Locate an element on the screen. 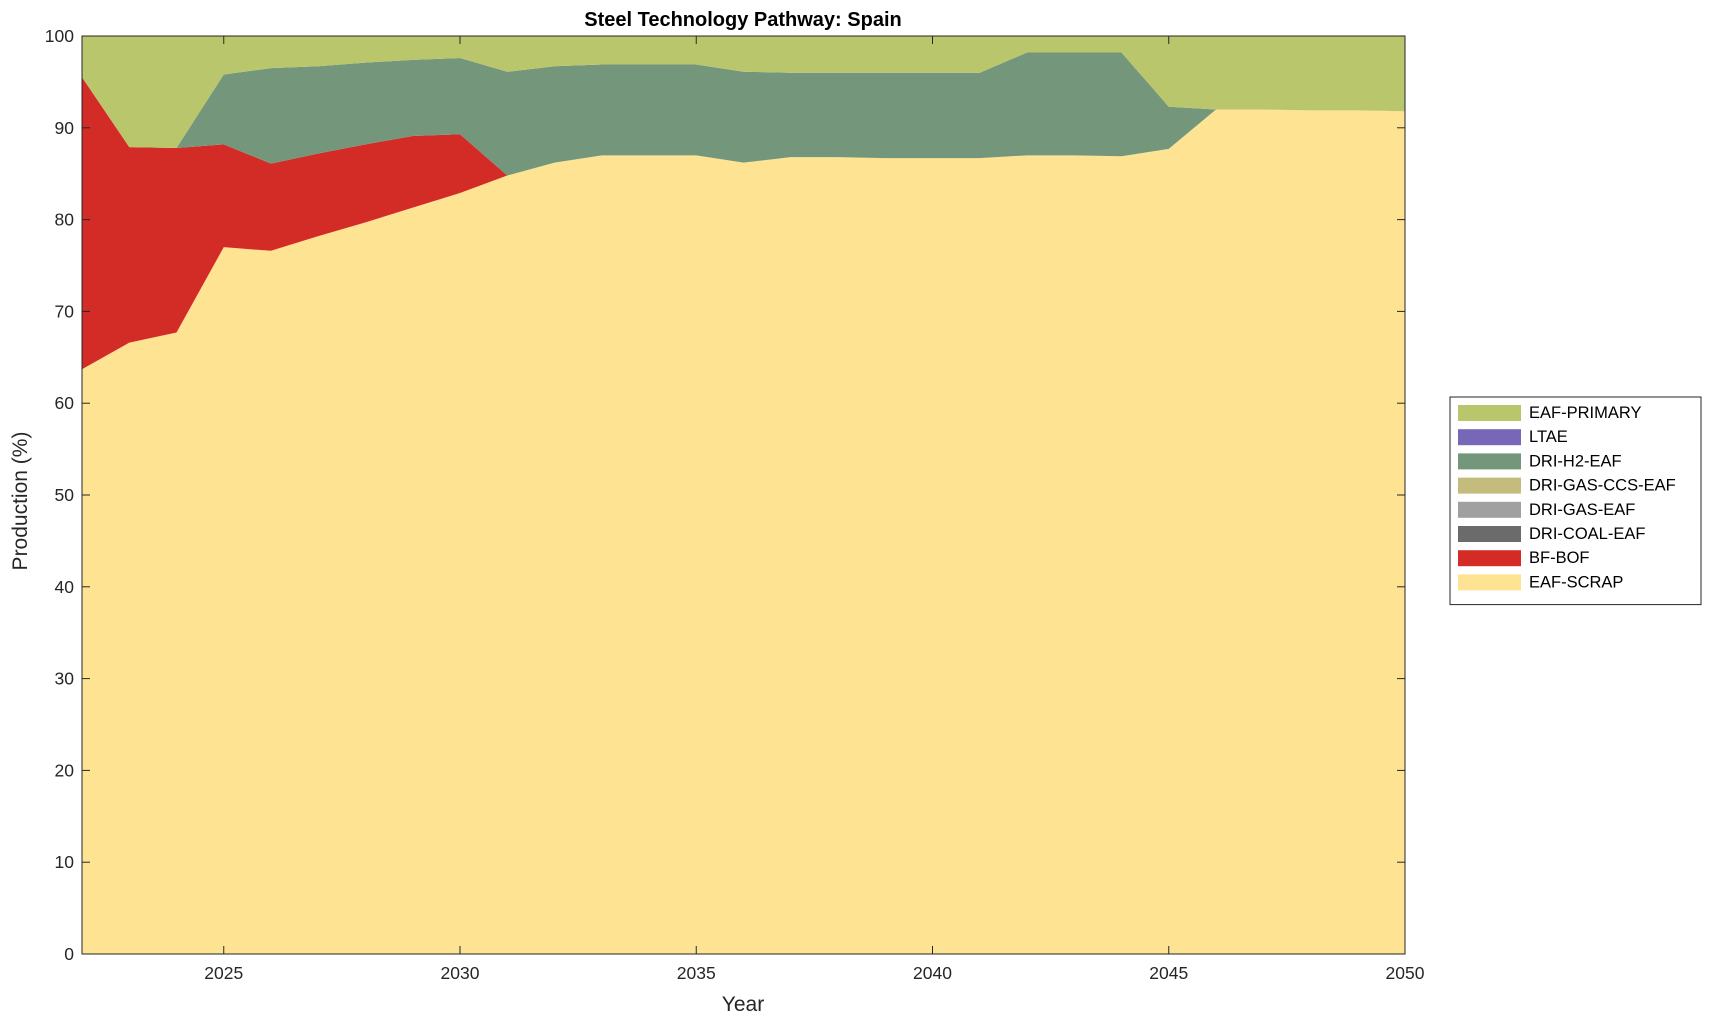 The image size is (1709, 1021). legend-swatch-dri-coal-eaf is located at coordinates (1489, 534).